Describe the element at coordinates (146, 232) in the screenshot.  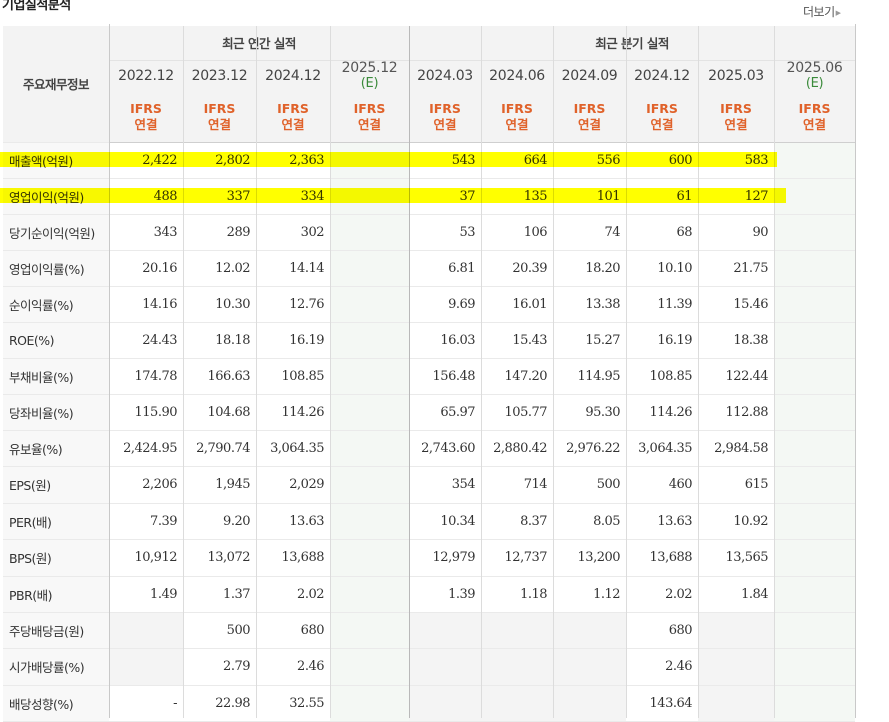
I see `value-cell: 343` at that location.